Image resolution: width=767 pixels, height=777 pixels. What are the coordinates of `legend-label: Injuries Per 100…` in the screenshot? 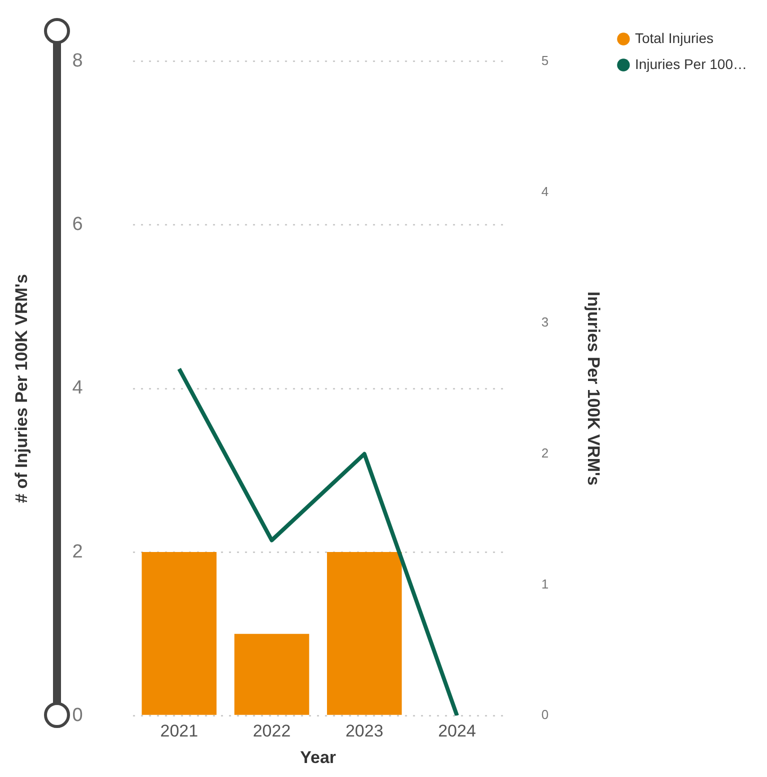 It's located at (691, 64).